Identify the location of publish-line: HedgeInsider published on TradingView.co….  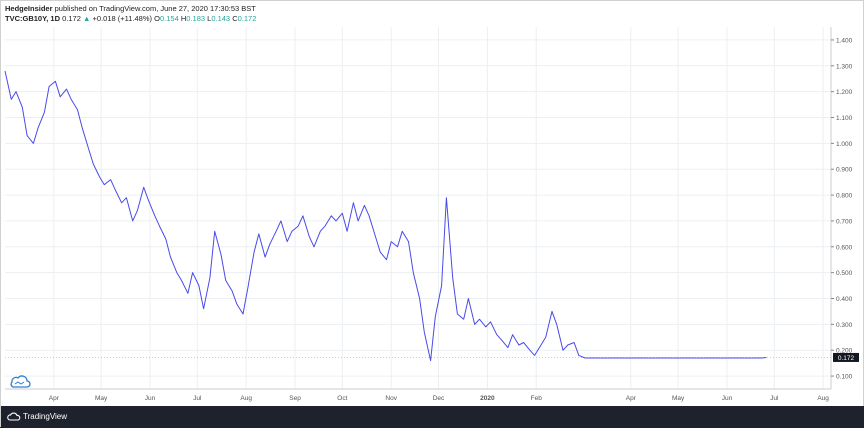
(433, 9).